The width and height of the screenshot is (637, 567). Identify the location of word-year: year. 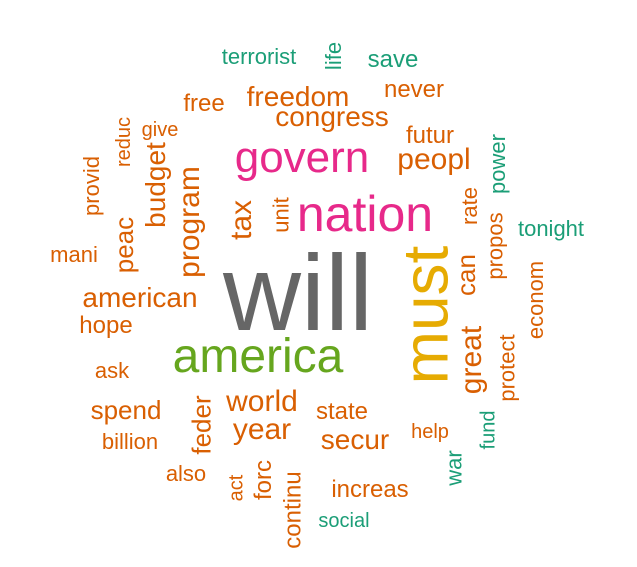
(262, 429).